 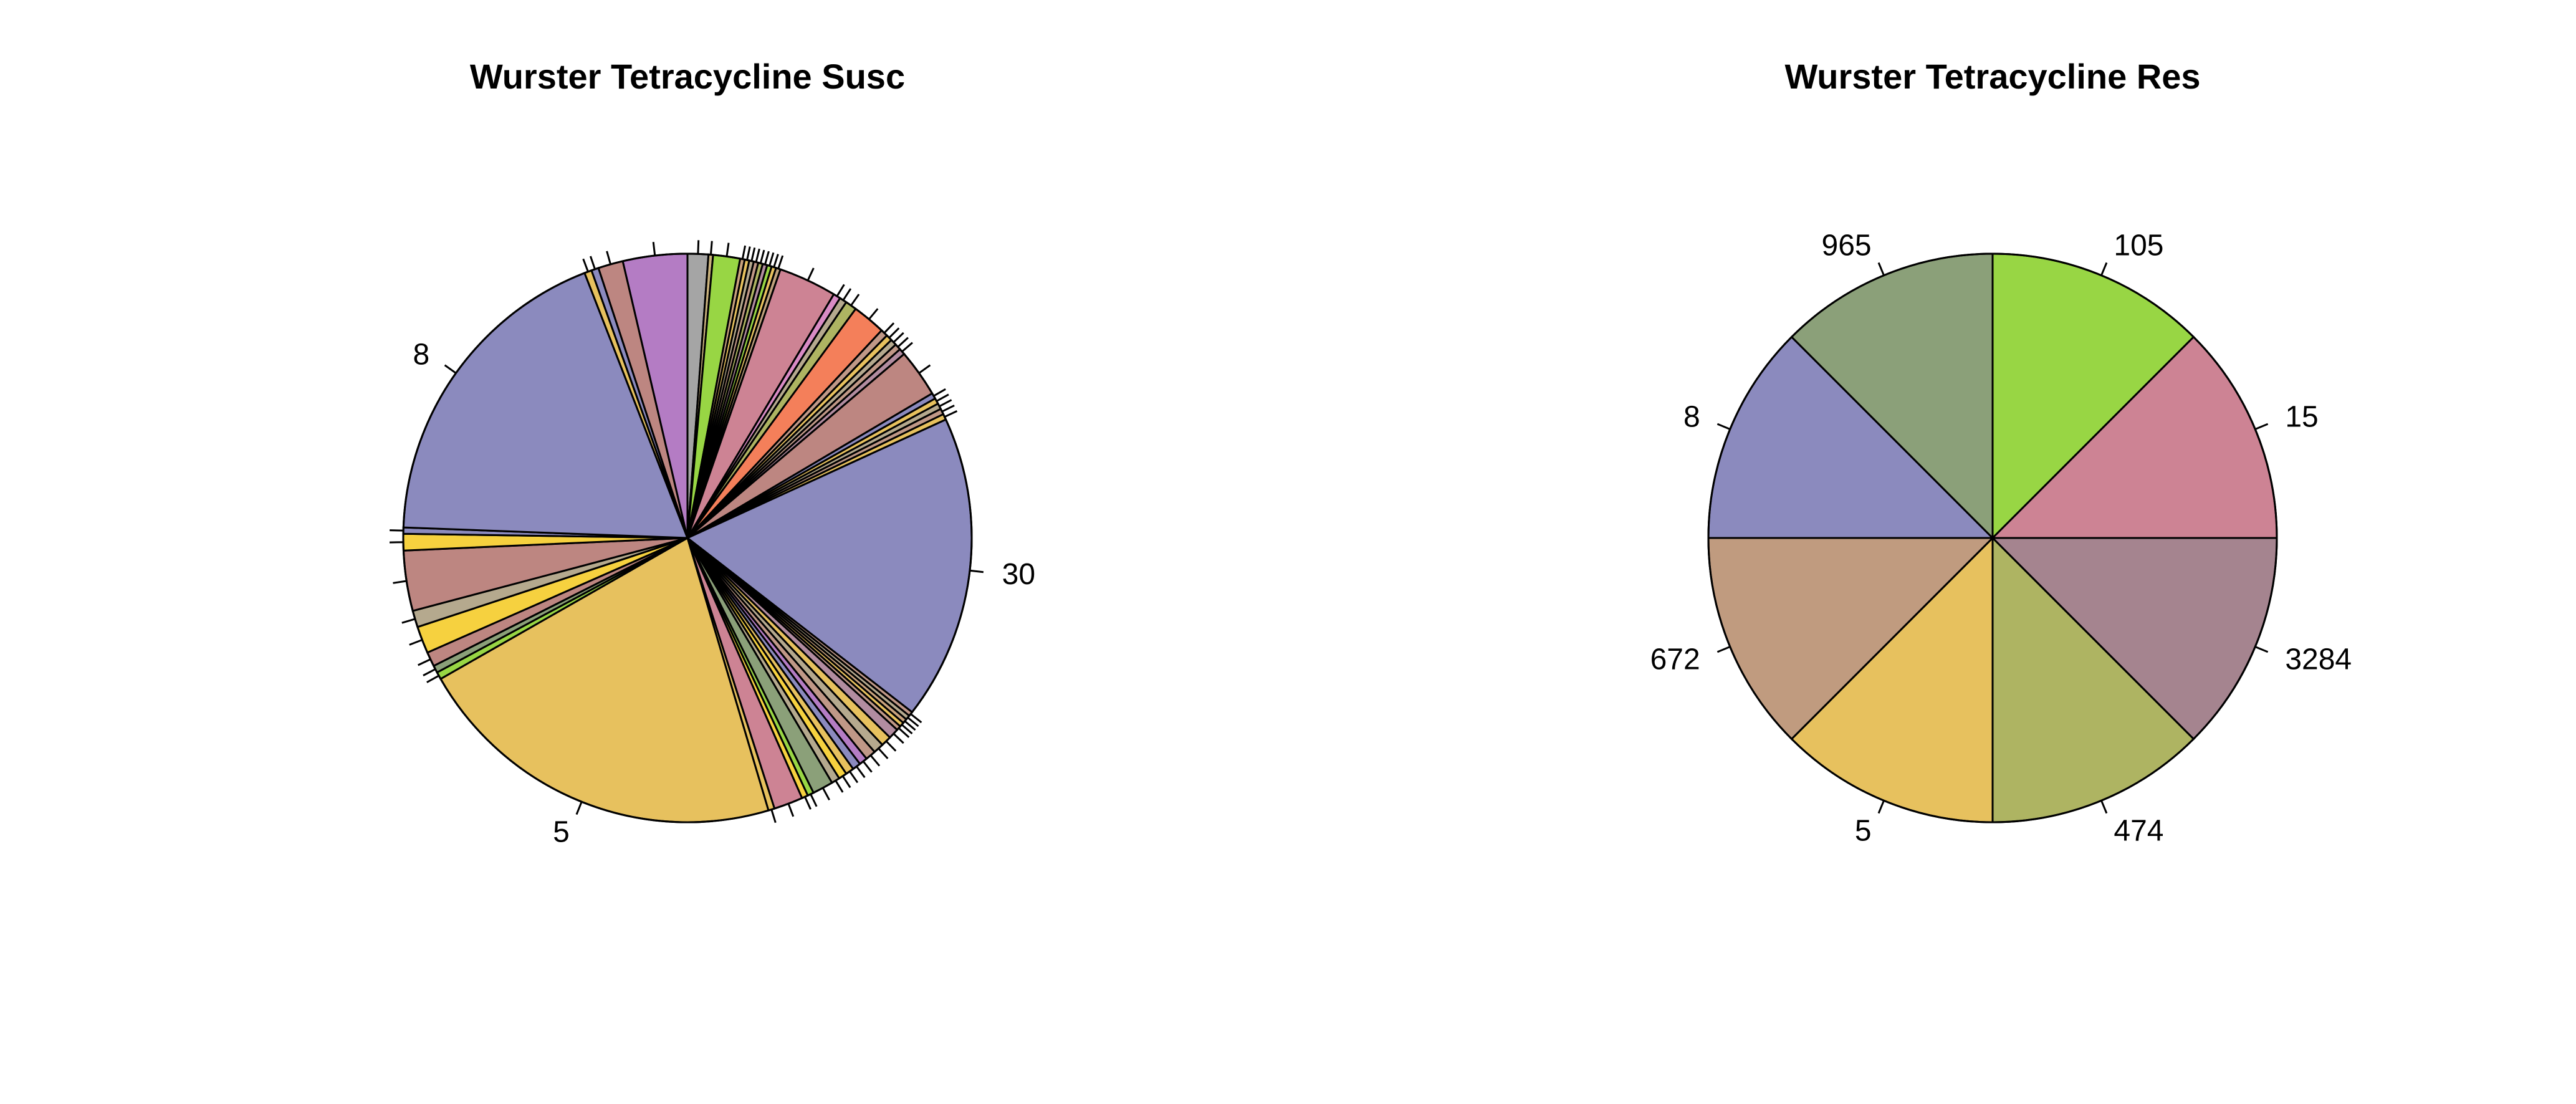 I want to click on slice-label: 672, so click(x=1675, y=659).